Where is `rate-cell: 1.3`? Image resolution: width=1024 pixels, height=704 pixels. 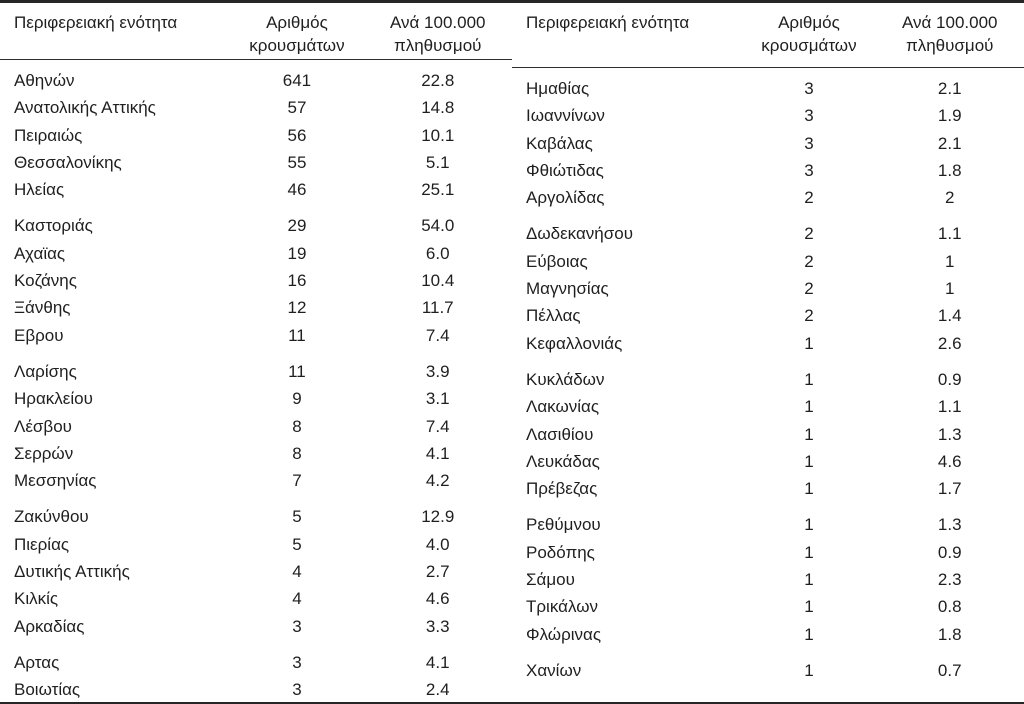 rate-cell: 1.3 is located at coordinates (949, 525).